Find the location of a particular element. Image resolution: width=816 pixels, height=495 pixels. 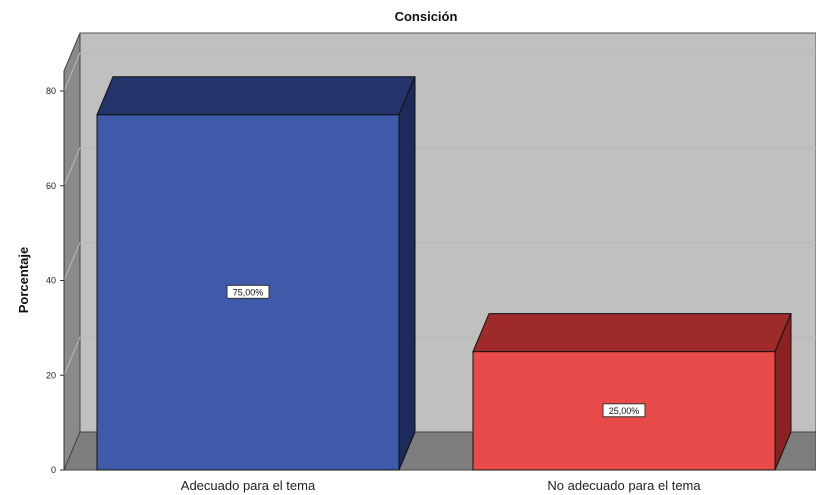

side-wall is located at coordinates (72, 251).